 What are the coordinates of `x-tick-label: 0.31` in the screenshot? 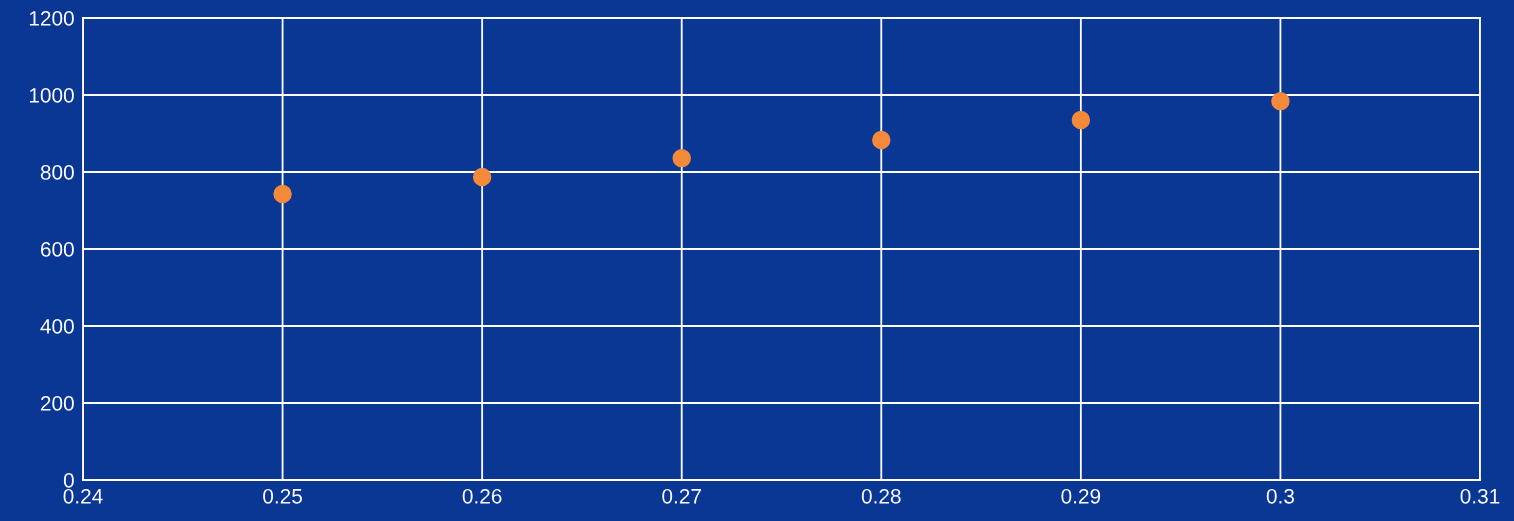 It's located at (1480, 496).